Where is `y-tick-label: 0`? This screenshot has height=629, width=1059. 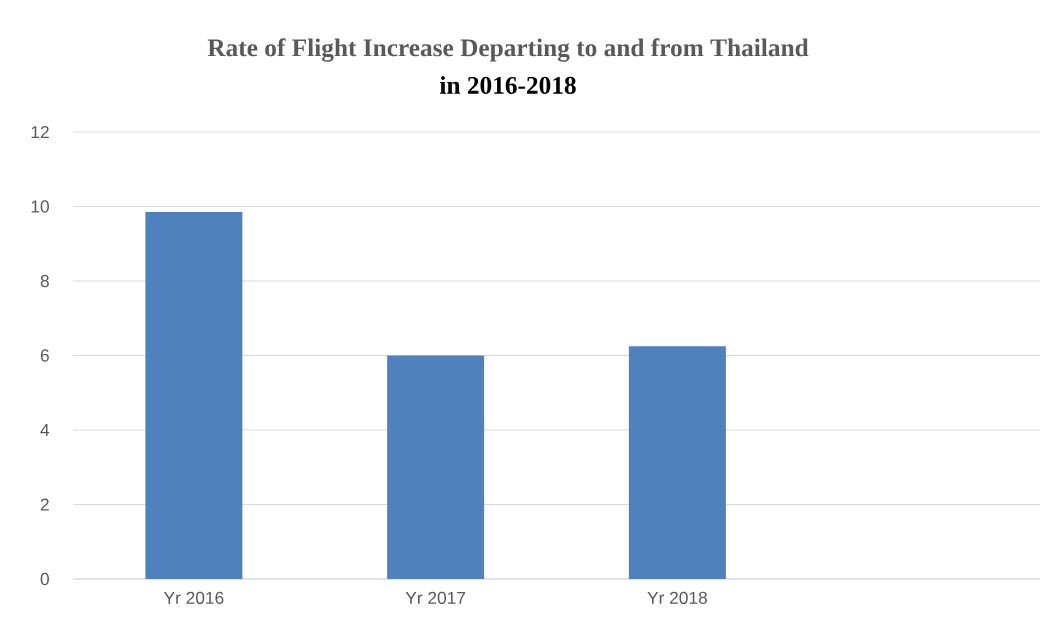
y-tick-label: 0 is located at coordinates (44, 579).